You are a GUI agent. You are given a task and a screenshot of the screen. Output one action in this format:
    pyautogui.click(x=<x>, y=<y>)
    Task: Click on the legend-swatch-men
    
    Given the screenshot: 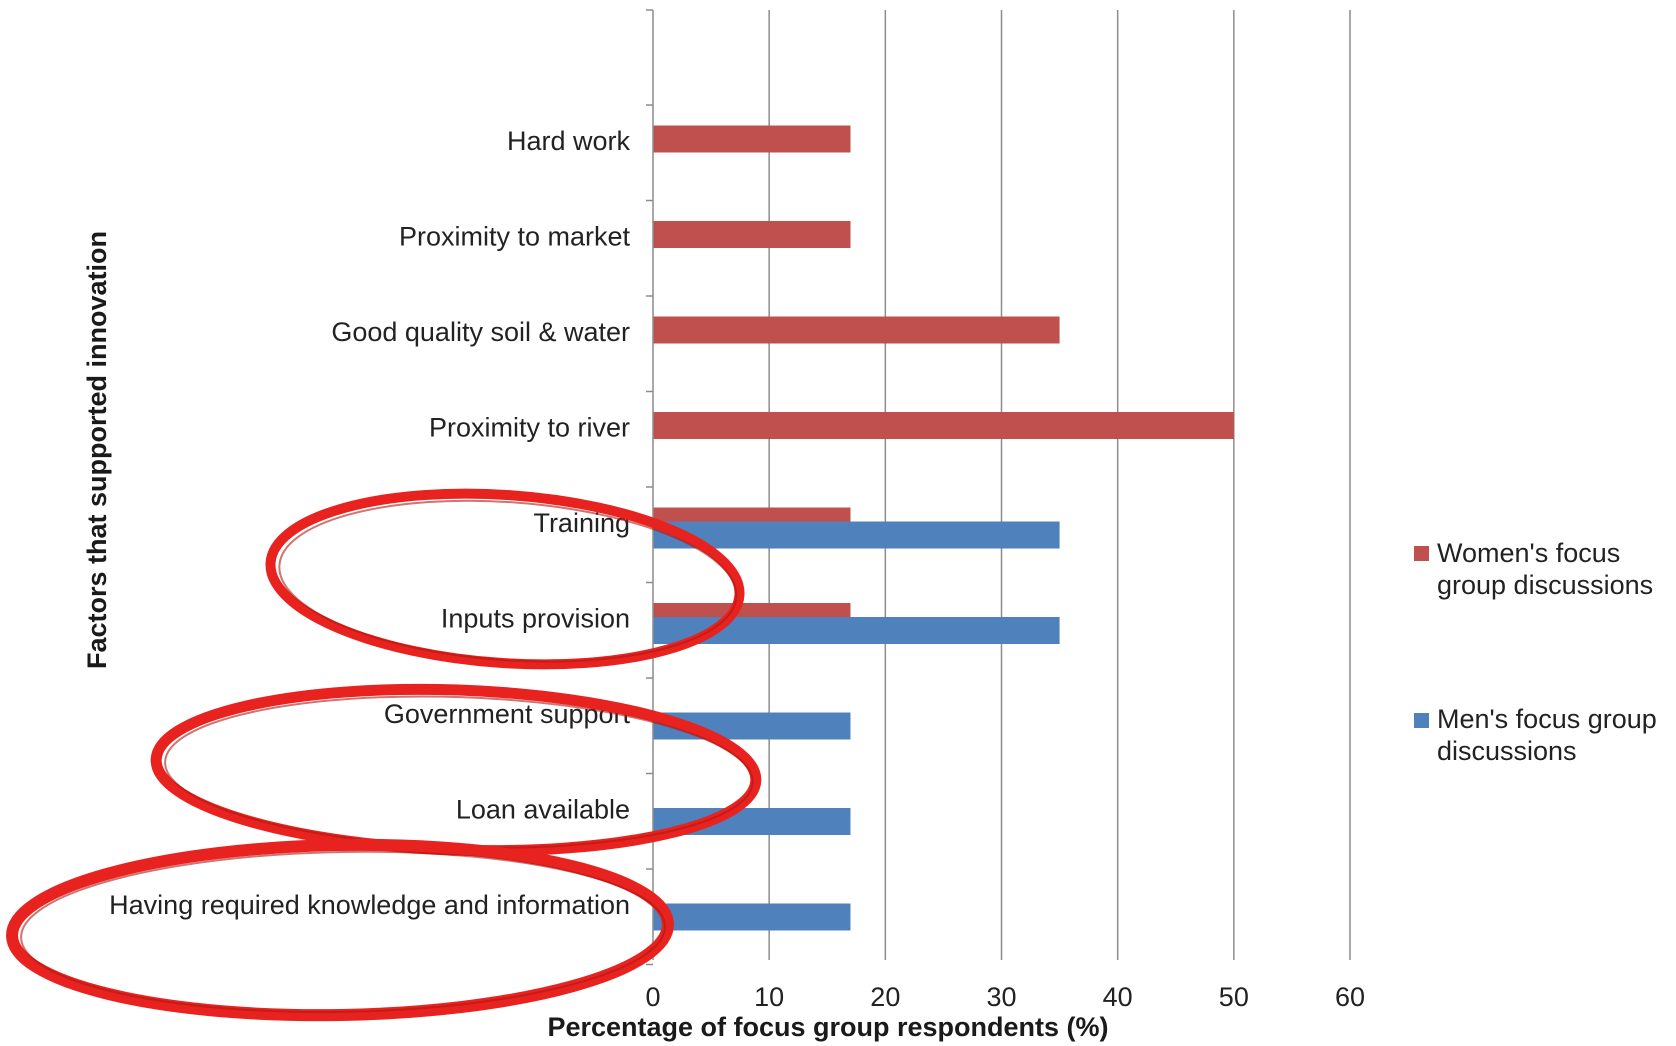 What is the action you would take?
    pyautogui.click(x=1421, y=720)
    